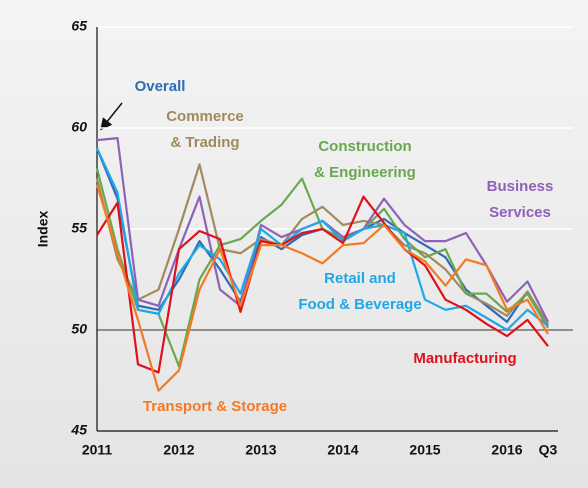  I want to click on series-label: Manufacturing, so click(465, 358).